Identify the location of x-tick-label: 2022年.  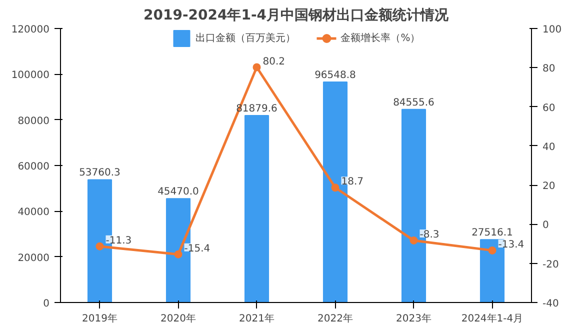
(335, 318).